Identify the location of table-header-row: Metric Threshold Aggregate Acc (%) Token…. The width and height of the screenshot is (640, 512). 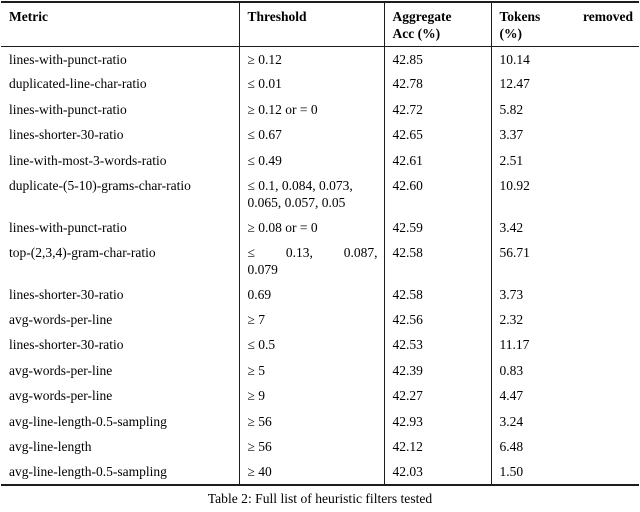
(320, 24).